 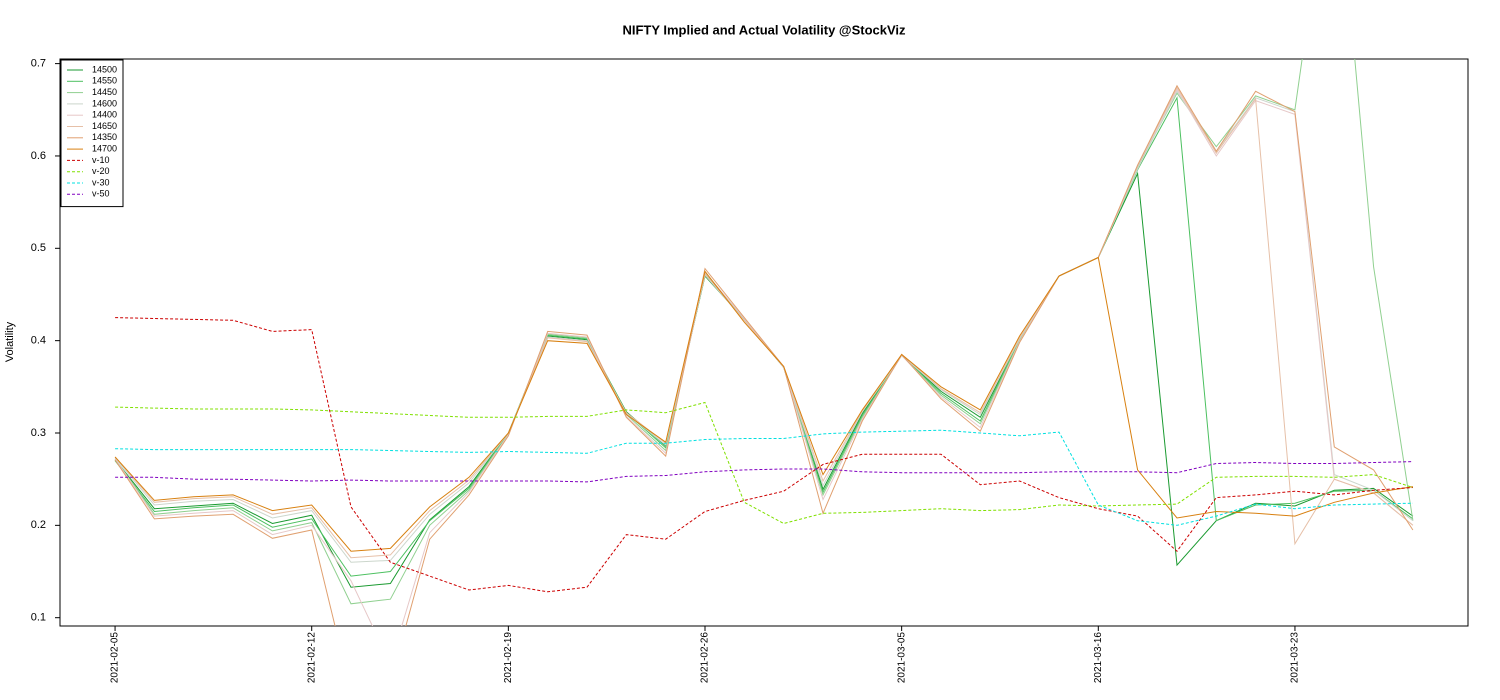 I want to click on y-tick-label: 0.4, so click(x=38, y=341).